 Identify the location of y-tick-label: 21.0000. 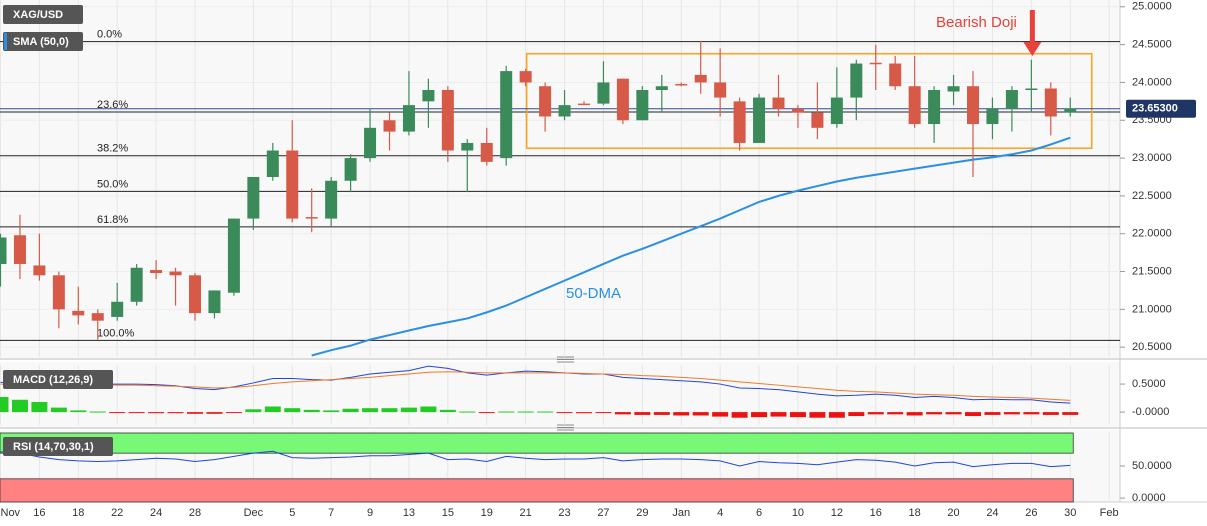
(1152, 309).